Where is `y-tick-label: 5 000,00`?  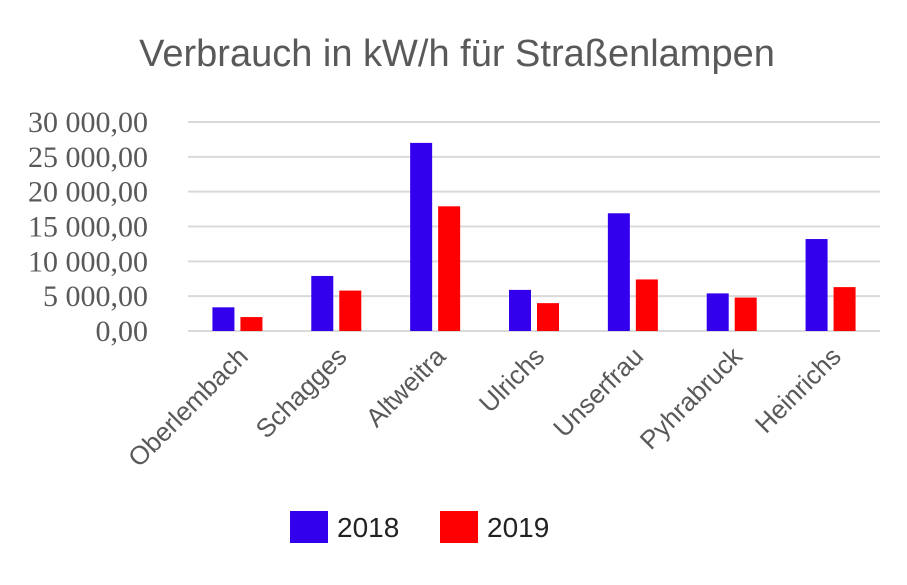
y-tick-label: 5 000,00 is located at coordinates (95, 296).